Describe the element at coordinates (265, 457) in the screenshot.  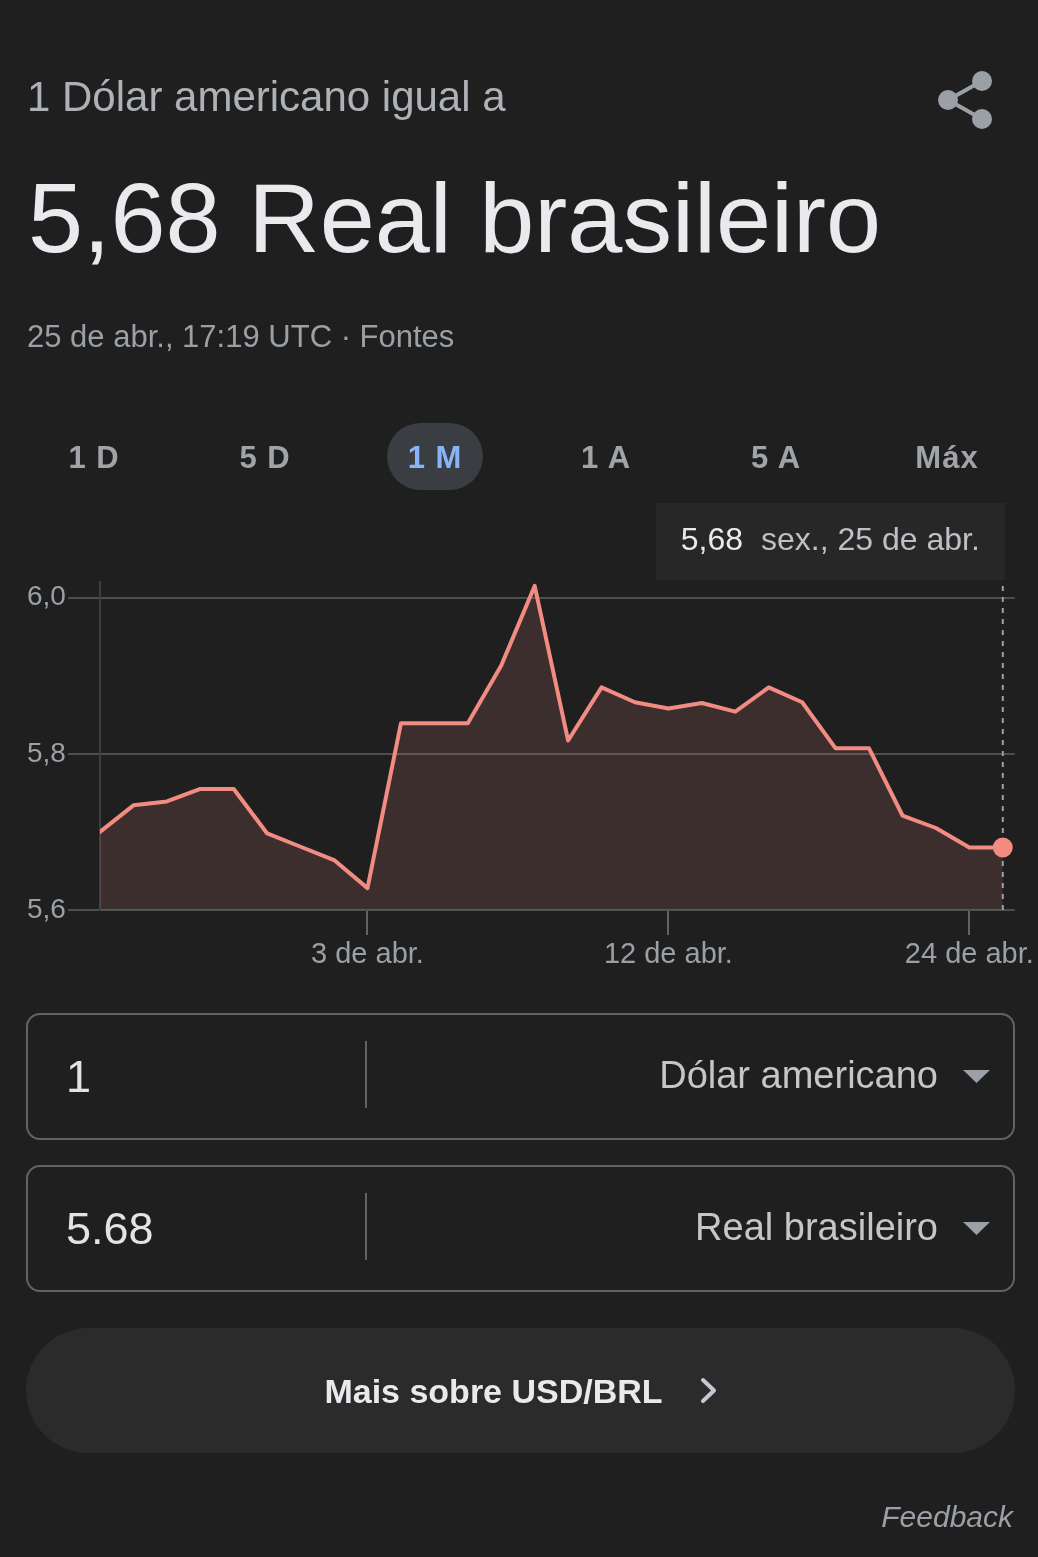
I see `text: 5 D` at that location.